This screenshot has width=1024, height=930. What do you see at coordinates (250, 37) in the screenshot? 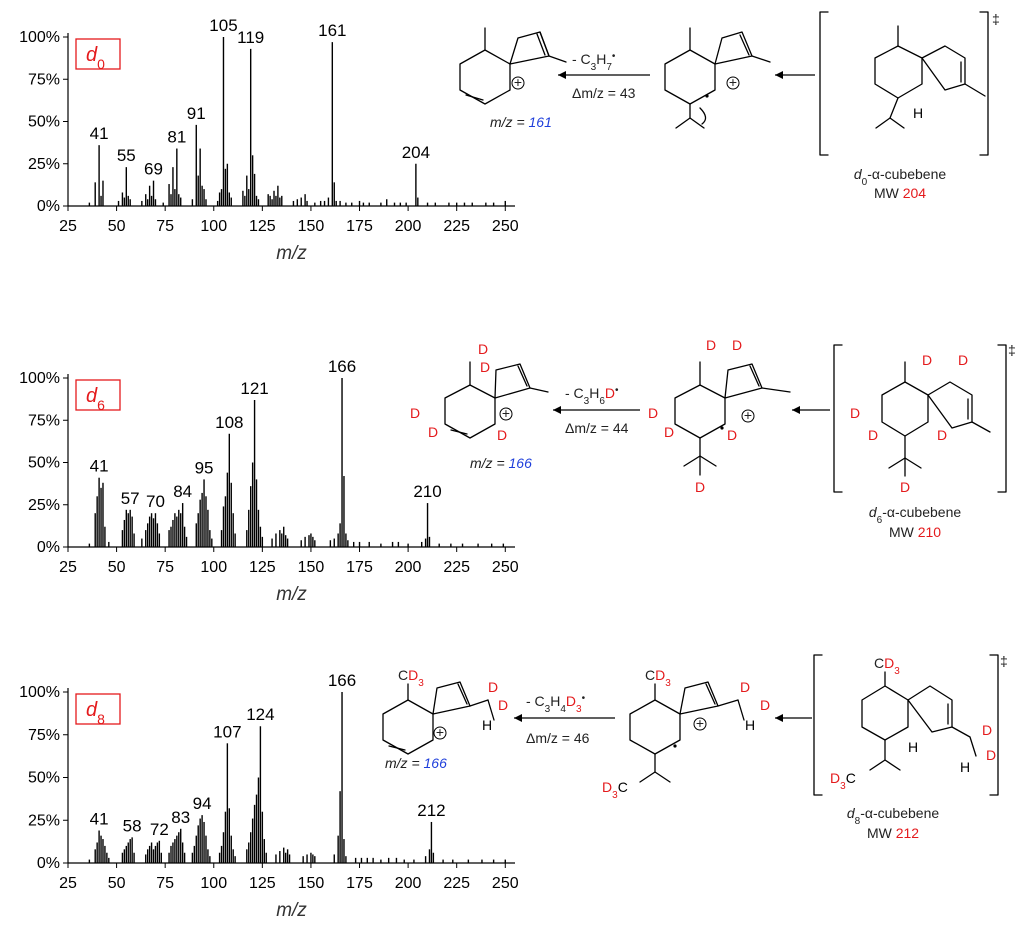
I see `peak-label: 119` at bounding box center [250, 37].